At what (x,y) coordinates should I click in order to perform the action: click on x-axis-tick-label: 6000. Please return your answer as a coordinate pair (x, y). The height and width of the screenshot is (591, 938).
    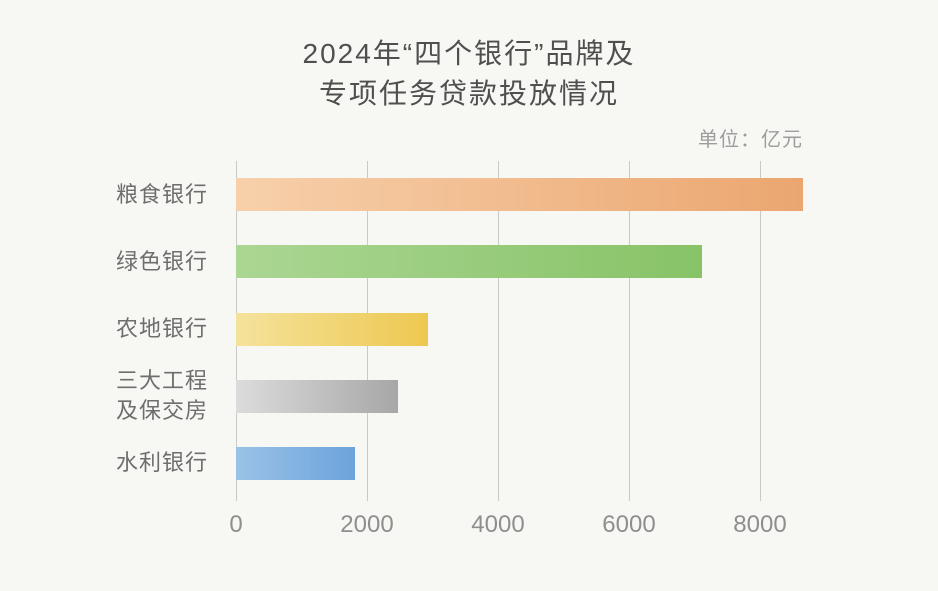
    Looking at the image, I should click on (629, 524).